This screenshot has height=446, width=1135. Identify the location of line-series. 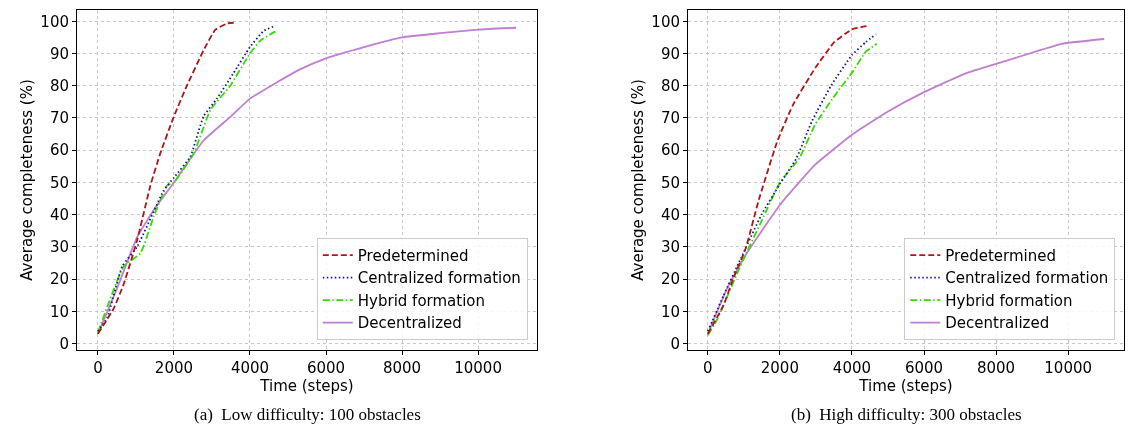
(167, 178).